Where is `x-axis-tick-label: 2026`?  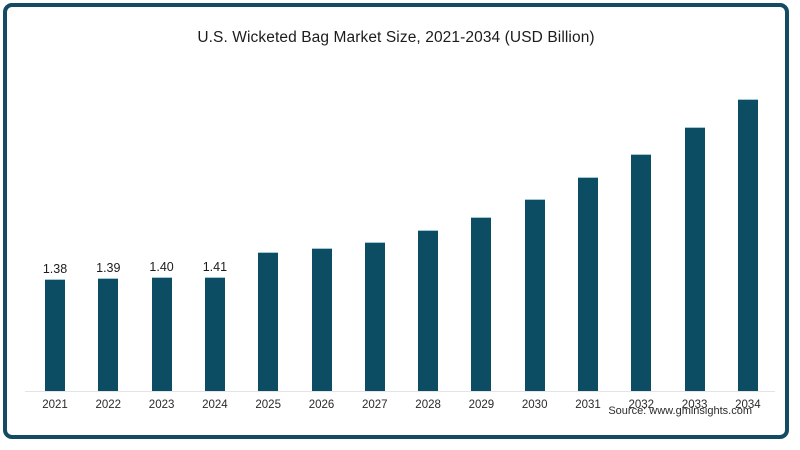 x-axis-tick-label: 2026 is located at coordinates (321, 405).